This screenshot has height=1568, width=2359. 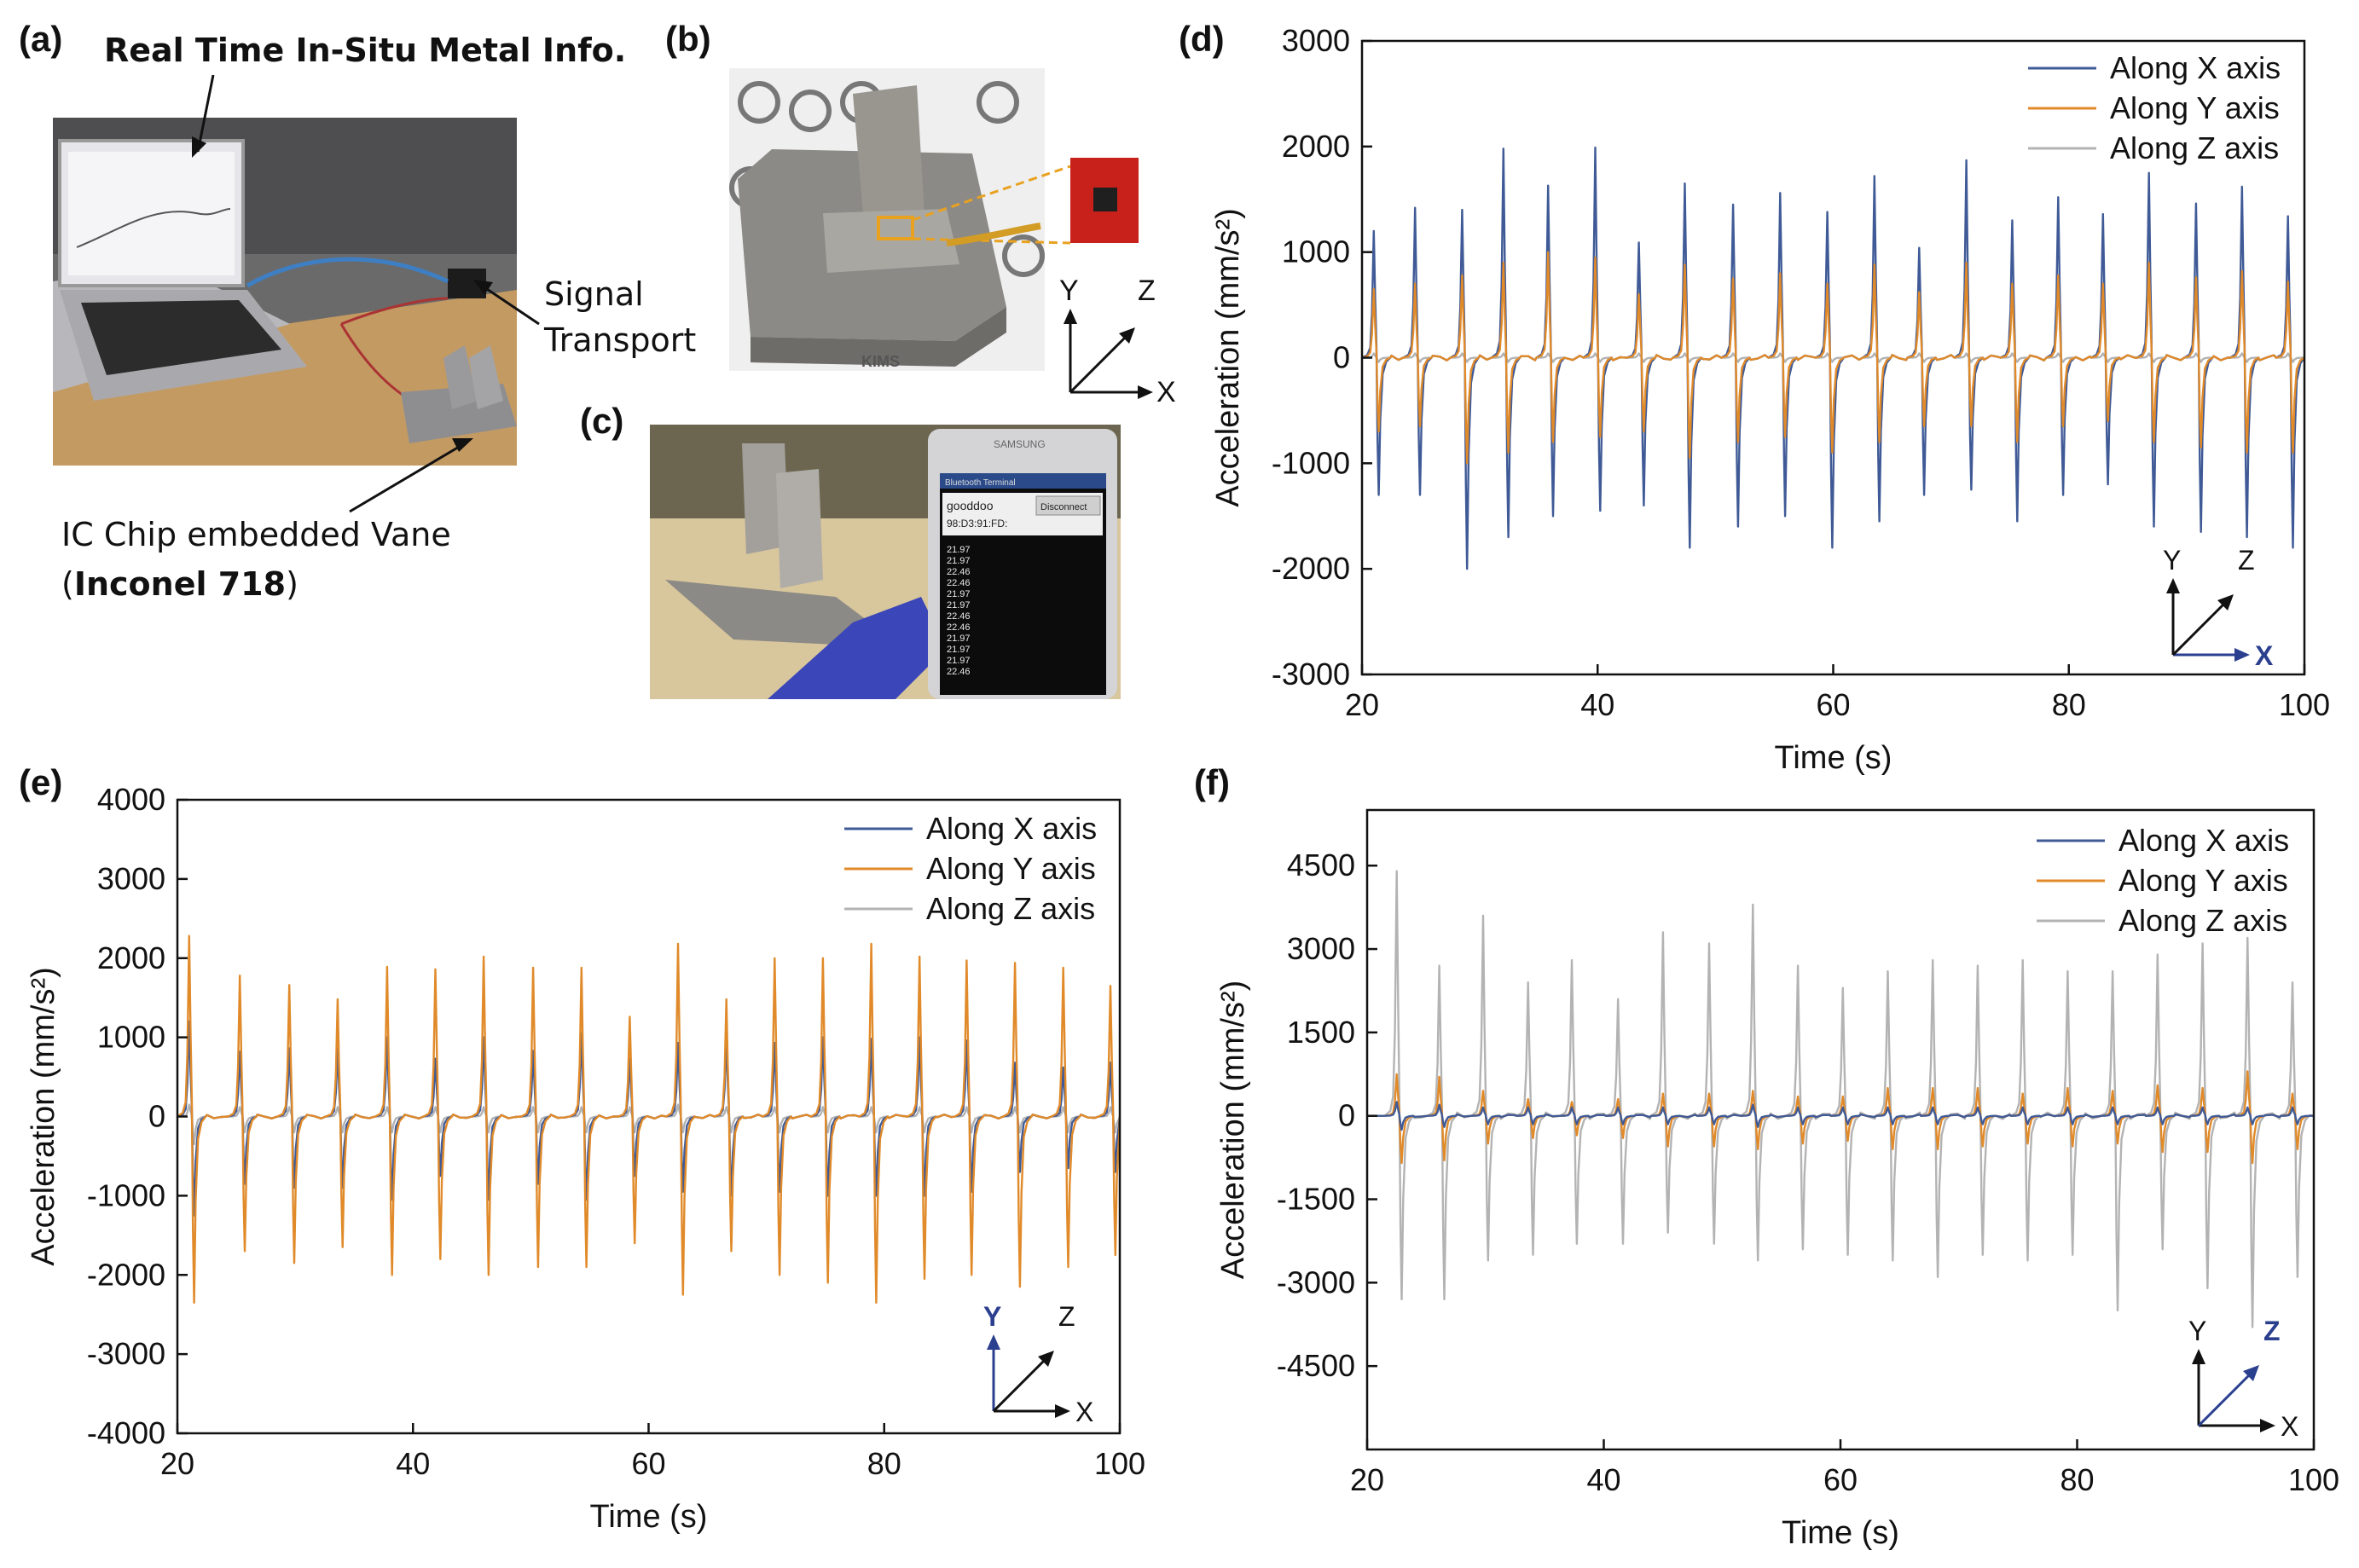 I want to click on series-line-along-z-axis, so click(x=1833, y=357).